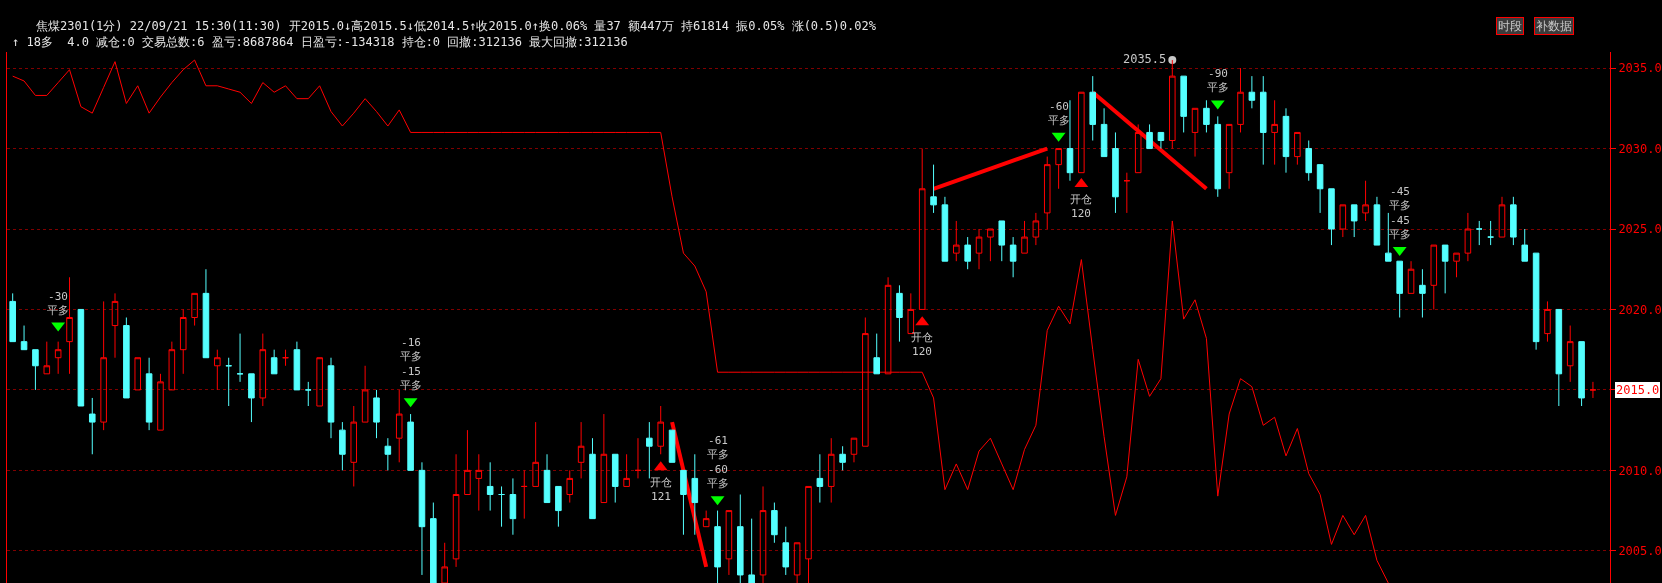 The width and height of the screenshot is (1662, 583). I want to click on text: 补数据, so click(1554, 26).